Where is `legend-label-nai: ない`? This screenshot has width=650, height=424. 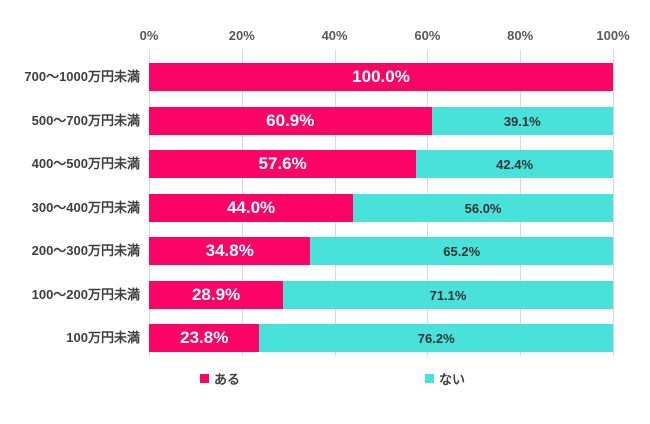
legend-label-nai: ない is located at coordinates (452, 379).